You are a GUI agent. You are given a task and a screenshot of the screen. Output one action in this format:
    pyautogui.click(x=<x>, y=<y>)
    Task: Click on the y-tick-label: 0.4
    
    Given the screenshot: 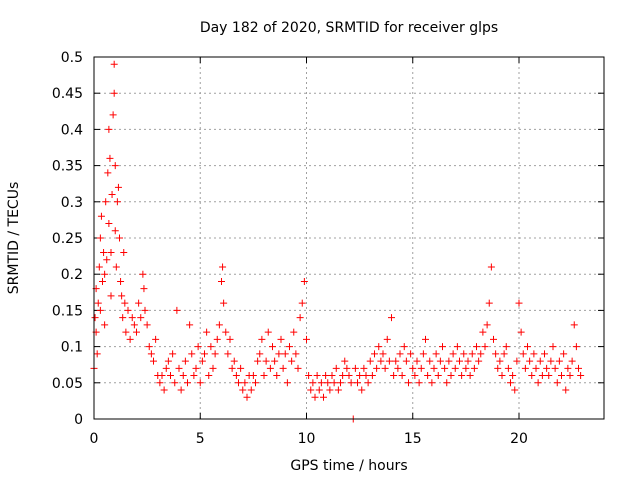 What is the action you would take?
    pyautogui.click(x=72, y=130)
    